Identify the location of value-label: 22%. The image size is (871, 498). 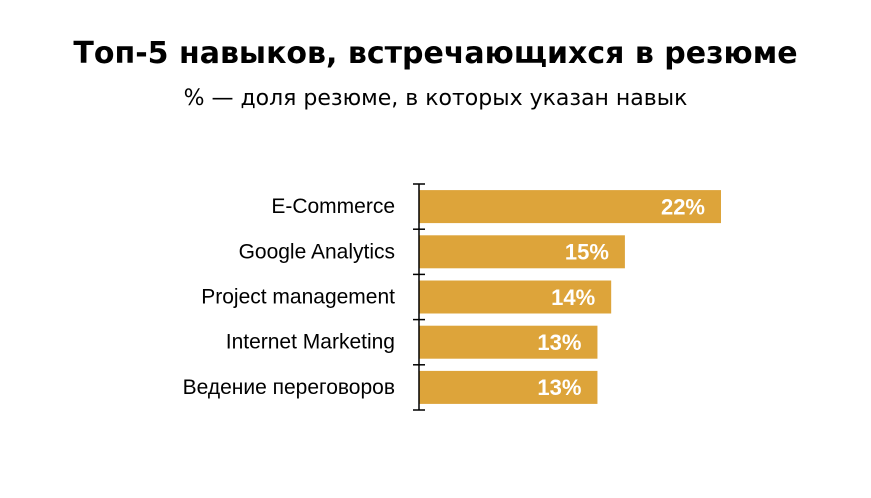
(683, 206).